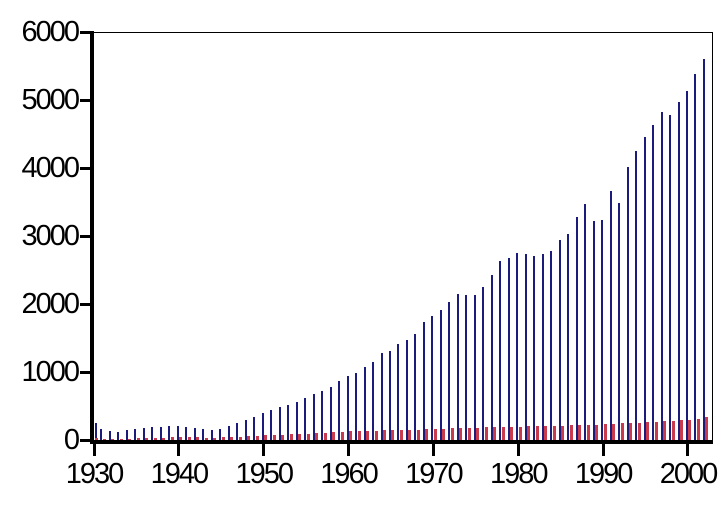  Describe the element at coordinates (653, 283) in the screenshot. I see `navy-bar-1996` at that location.